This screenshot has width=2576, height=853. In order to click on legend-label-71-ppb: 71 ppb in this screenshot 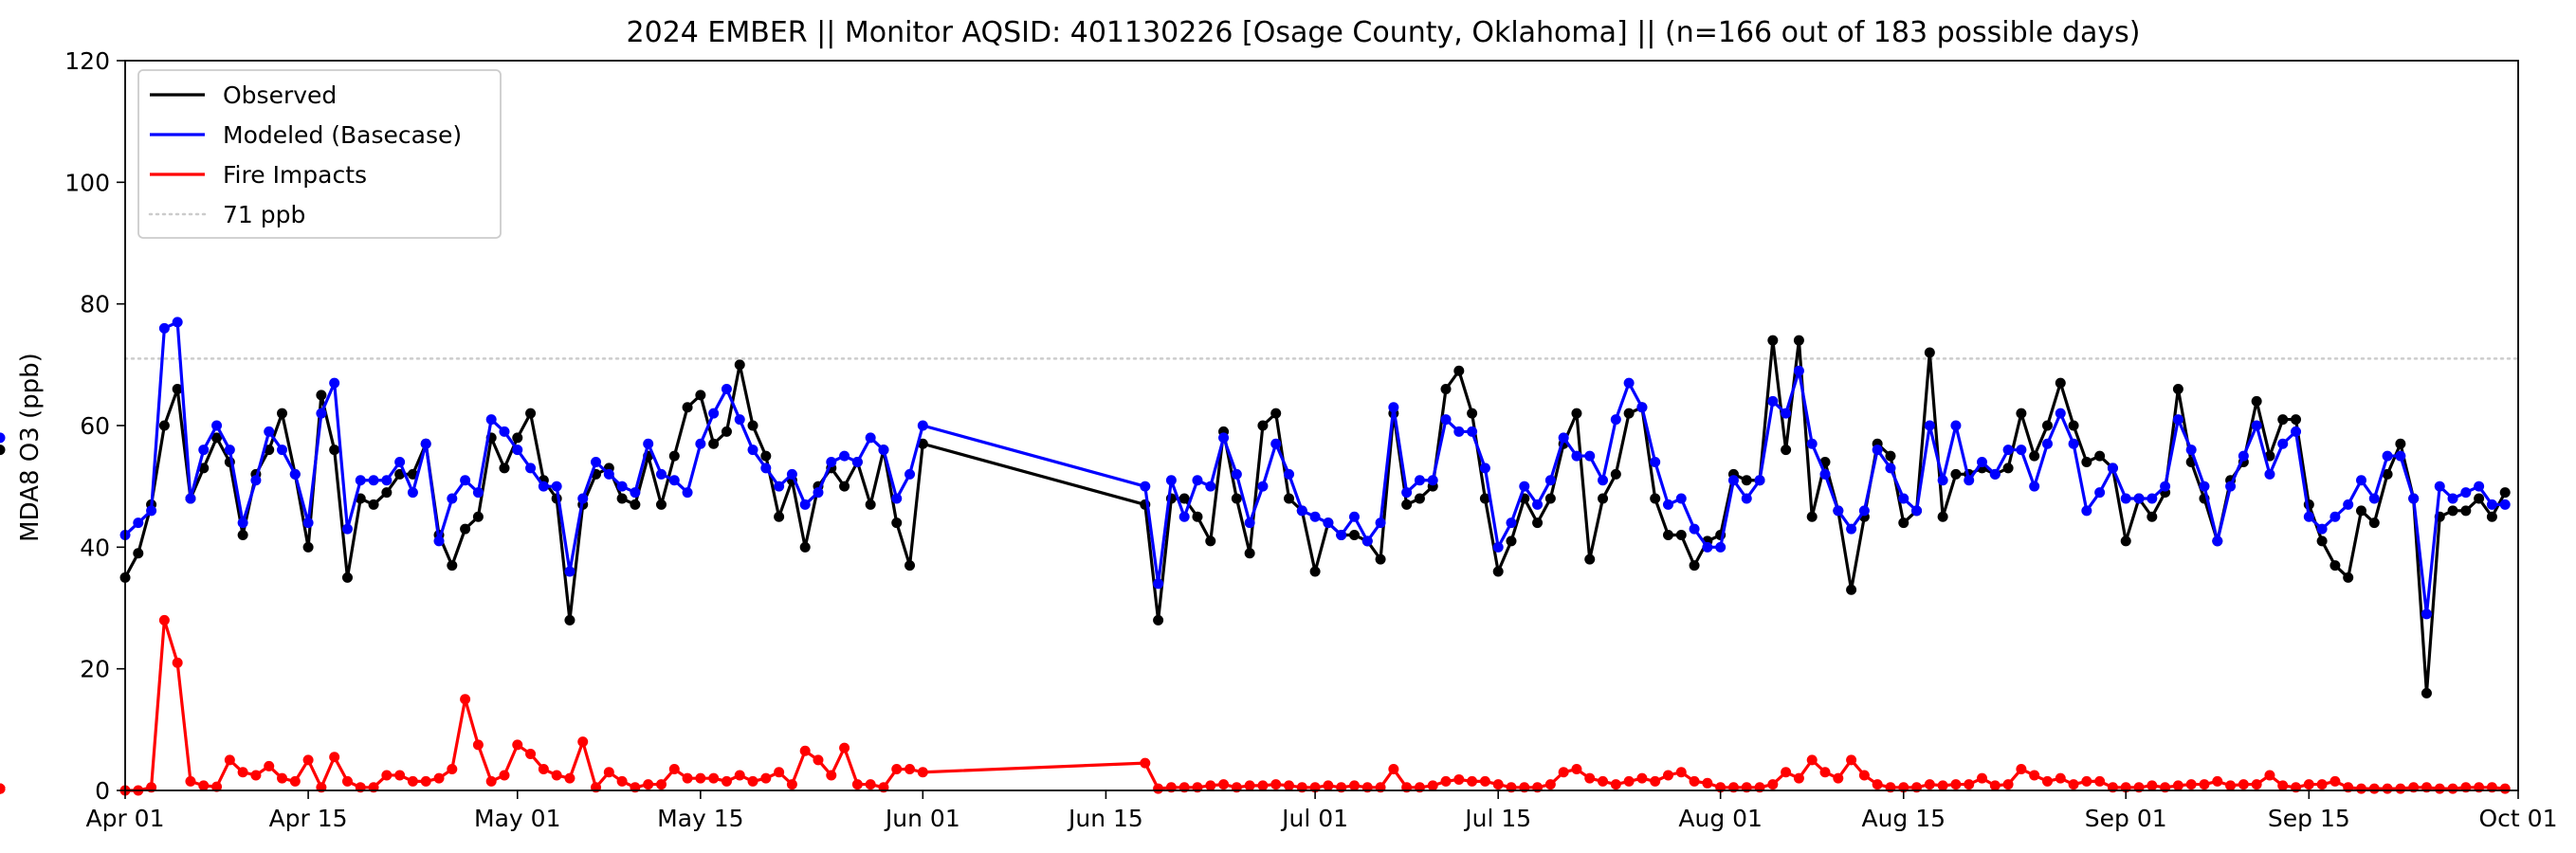, I will do `click(264, 214)`.